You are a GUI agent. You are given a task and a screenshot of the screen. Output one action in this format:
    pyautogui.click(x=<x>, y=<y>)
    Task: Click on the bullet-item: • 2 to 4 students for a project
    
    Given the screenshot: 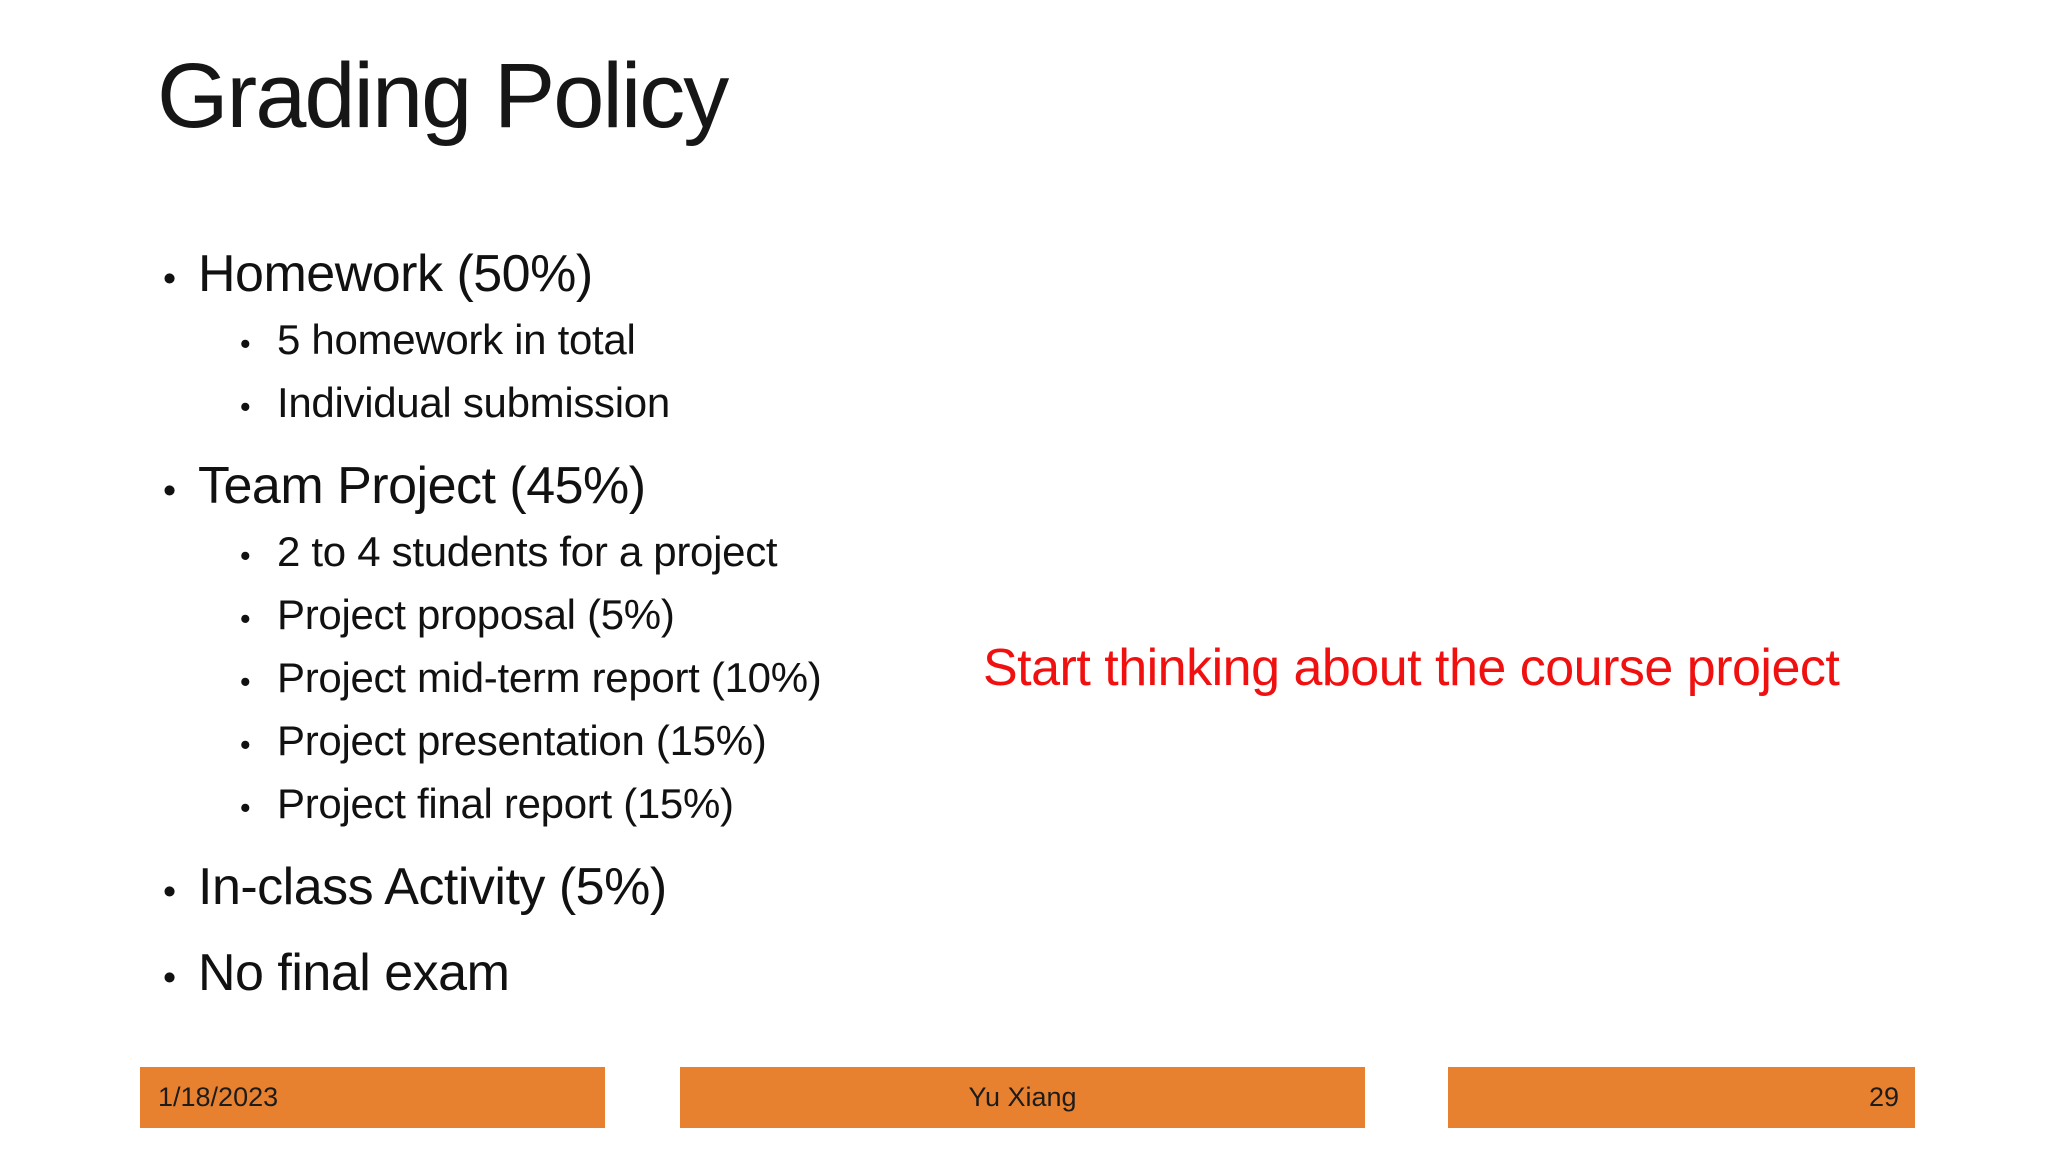 What is the action you would take?
    pyautogui.click(x=657, y=554)
    